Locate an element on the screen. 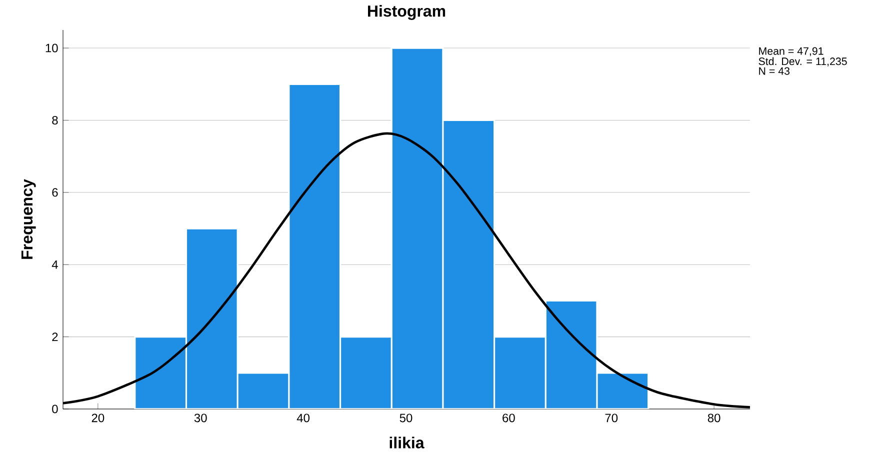 This screenshot has height=461, width=869. x-tick-label: 30 is located at coordinates (200, 418).